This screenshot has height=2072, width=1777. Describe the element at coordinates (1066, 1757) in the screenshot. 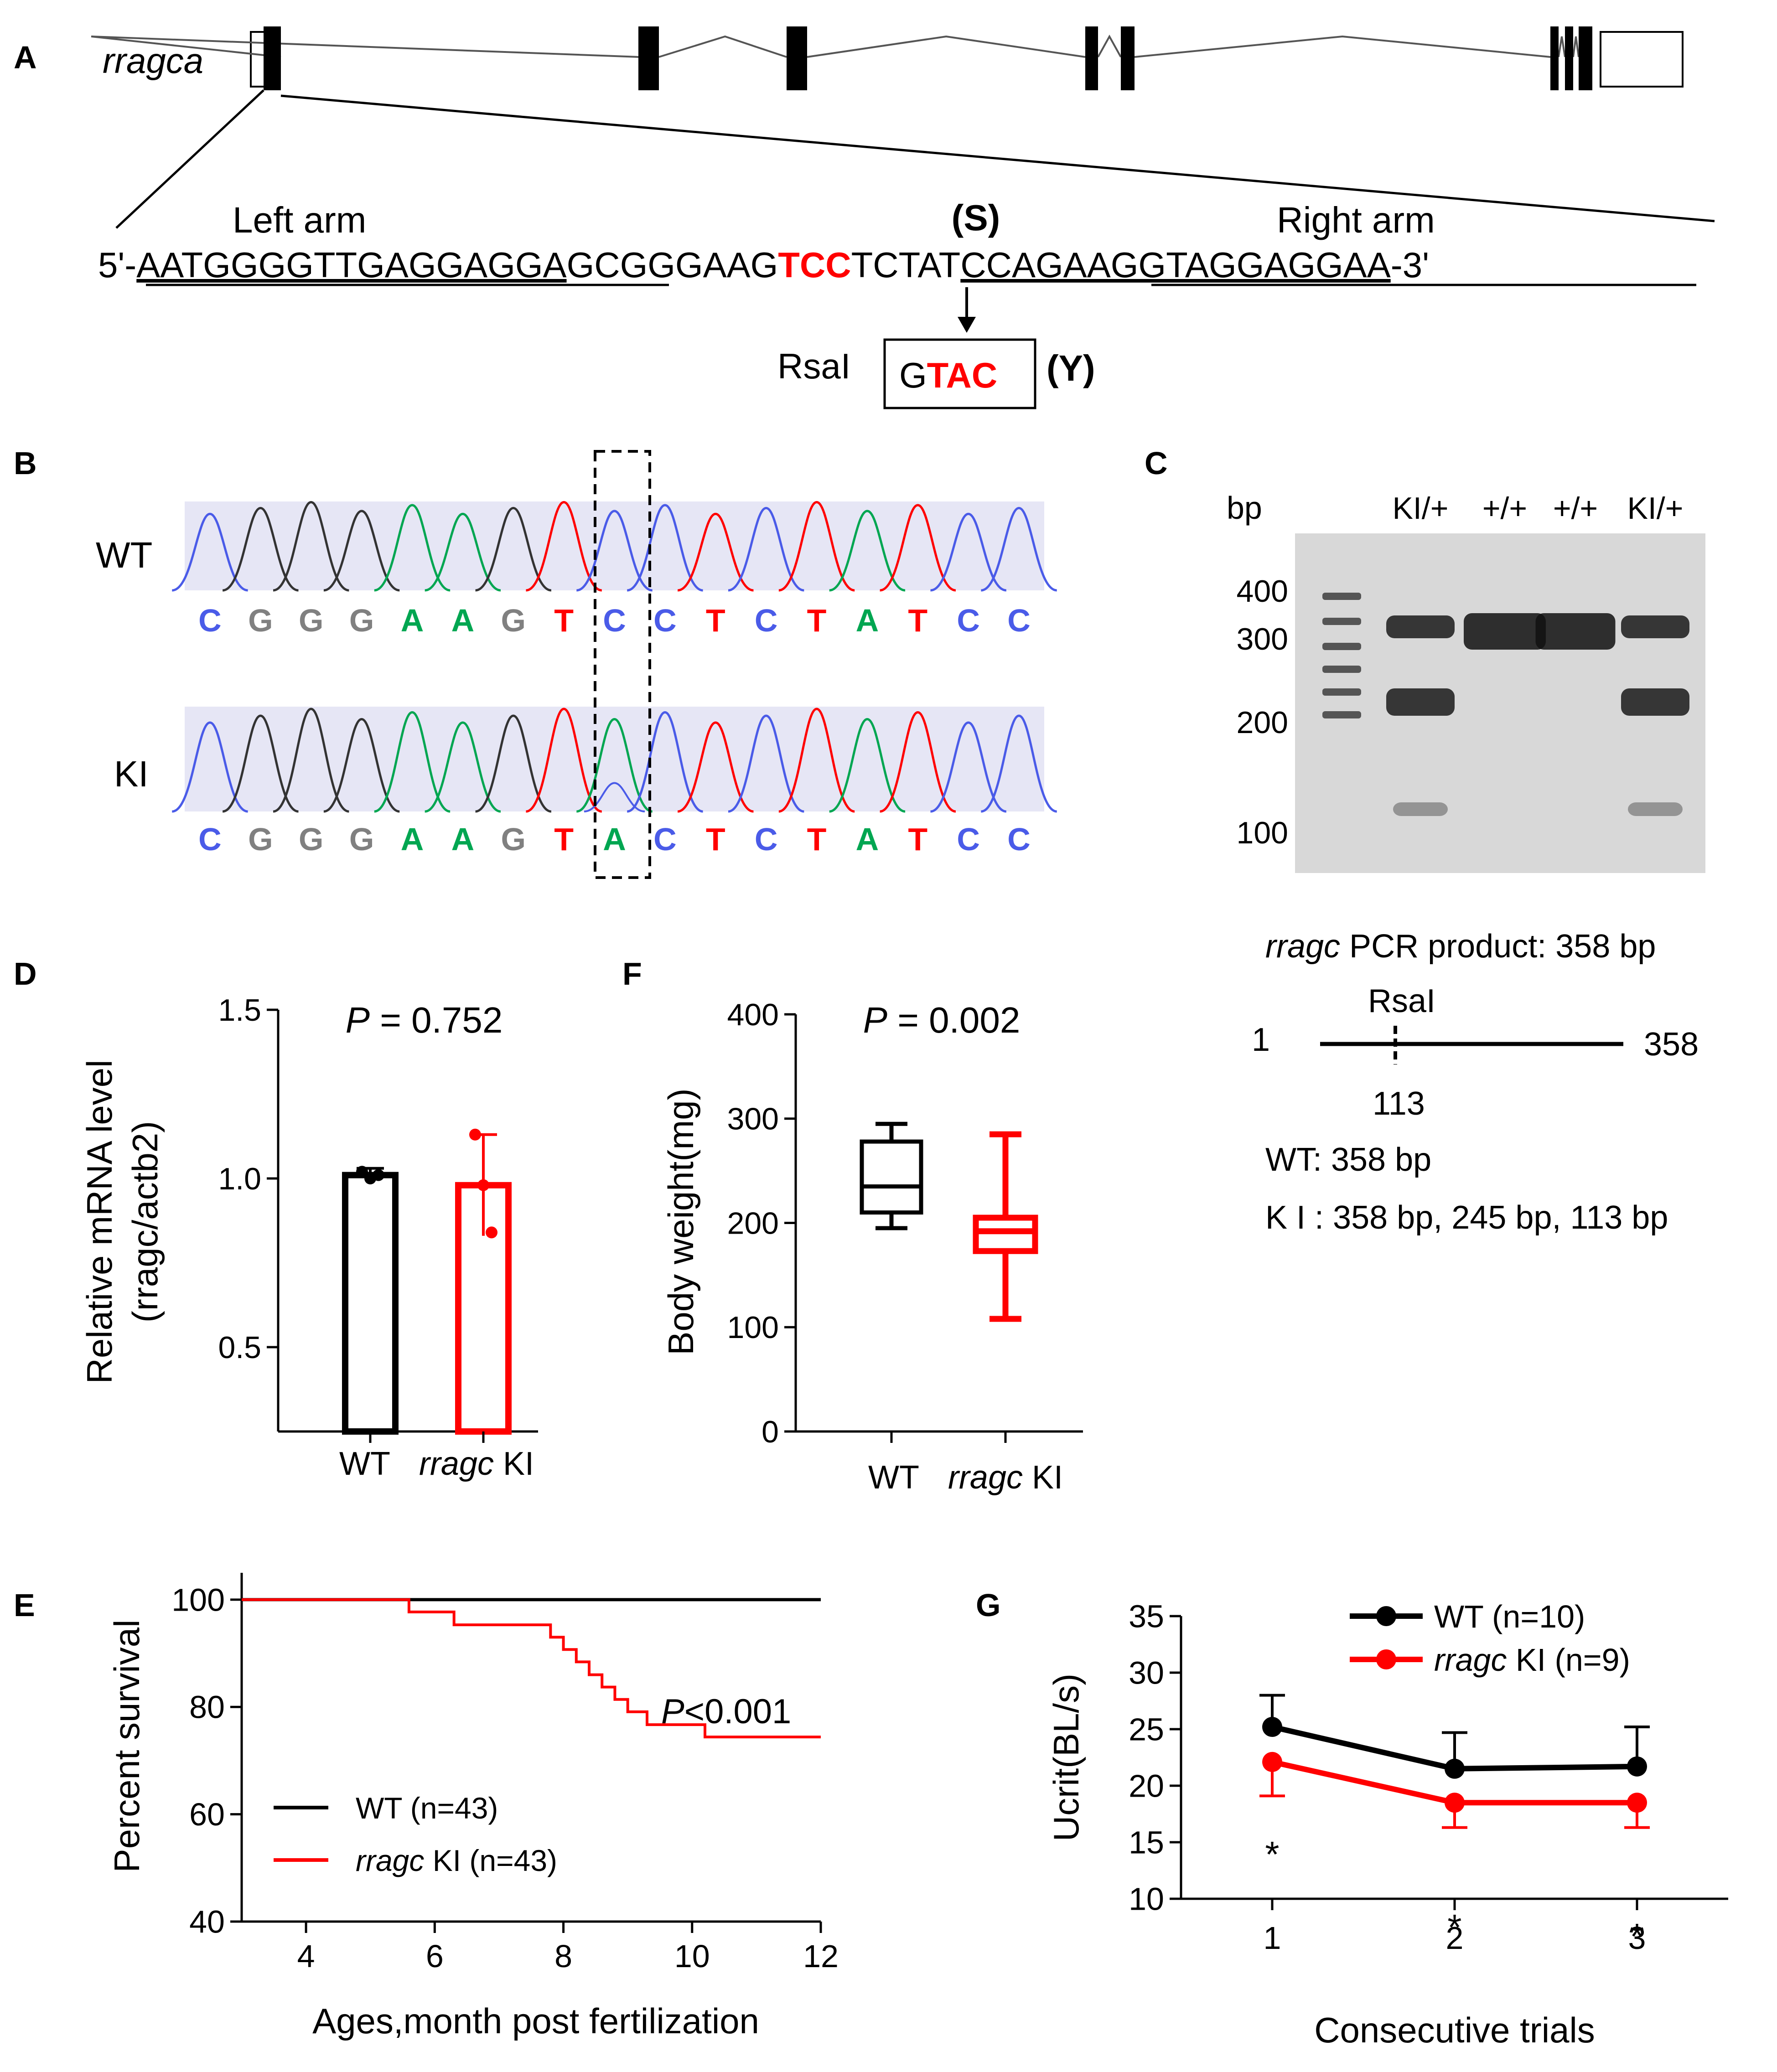

I see `y-axis-label: Ucrit(BL/s)` at that location.